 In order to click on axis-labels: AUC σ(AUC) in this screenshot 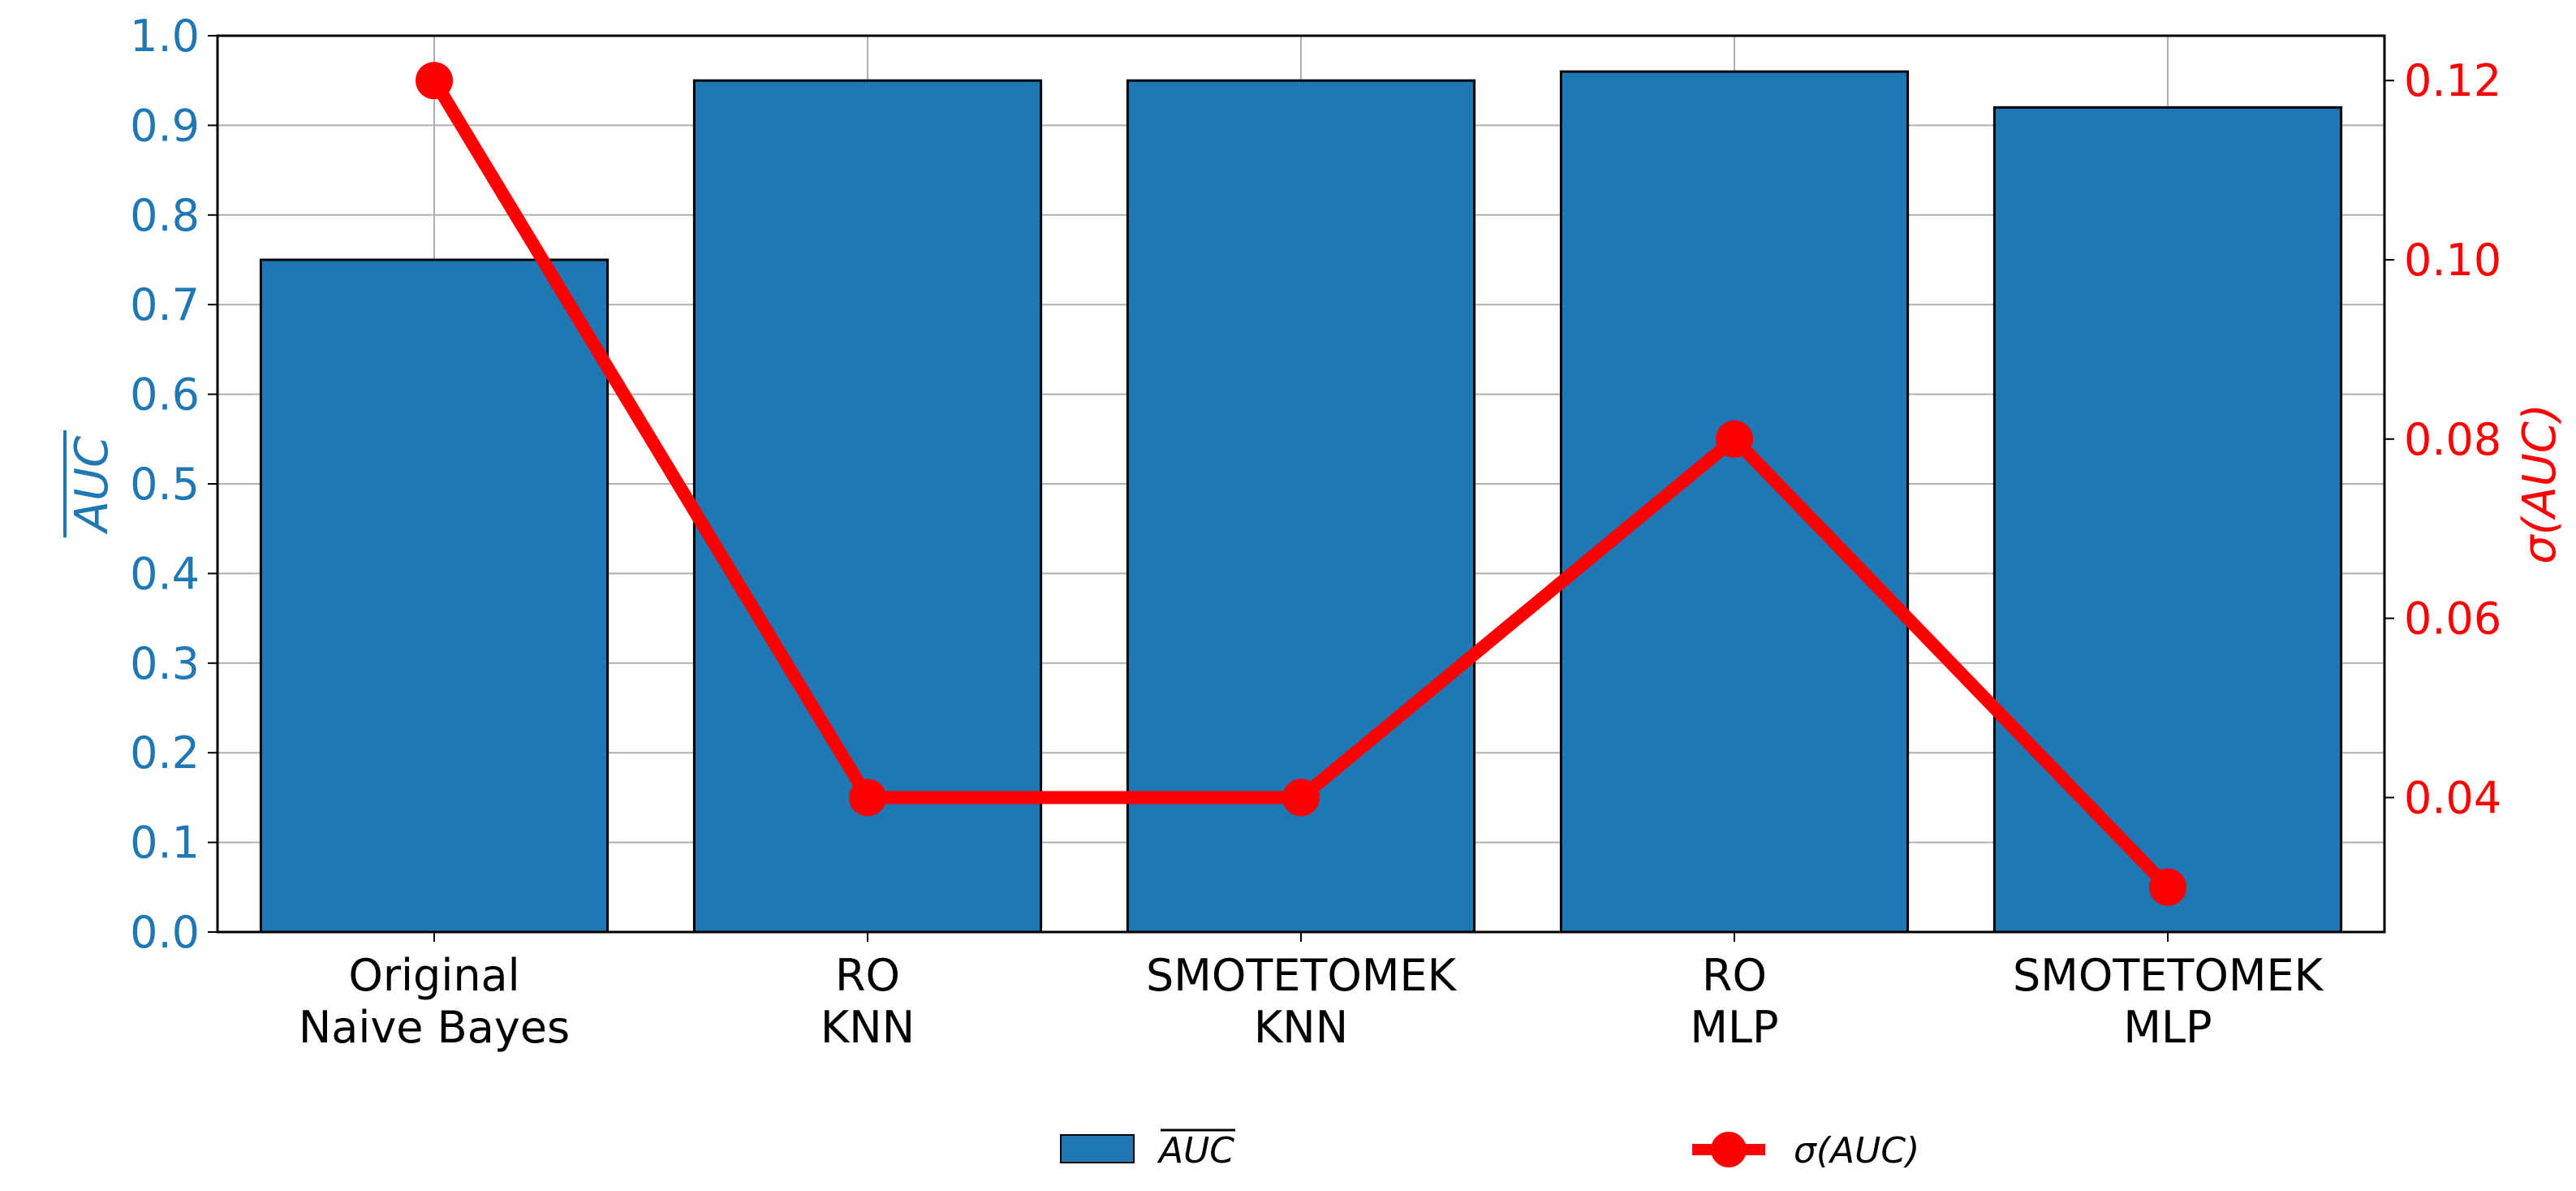, I will do `click(1315, 483)`.